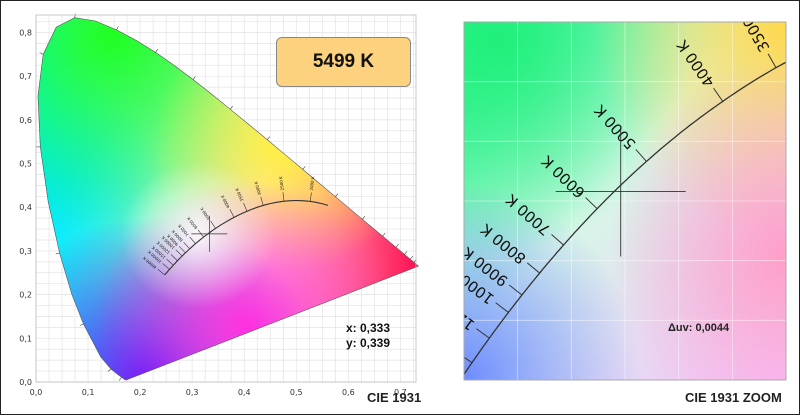 The height and width of the screenshot is (418, 800). What do you see at coordinates (25, 164) in the screenshot?
I see `y-tick-label: 0,5` at bounding box center [25, 164].